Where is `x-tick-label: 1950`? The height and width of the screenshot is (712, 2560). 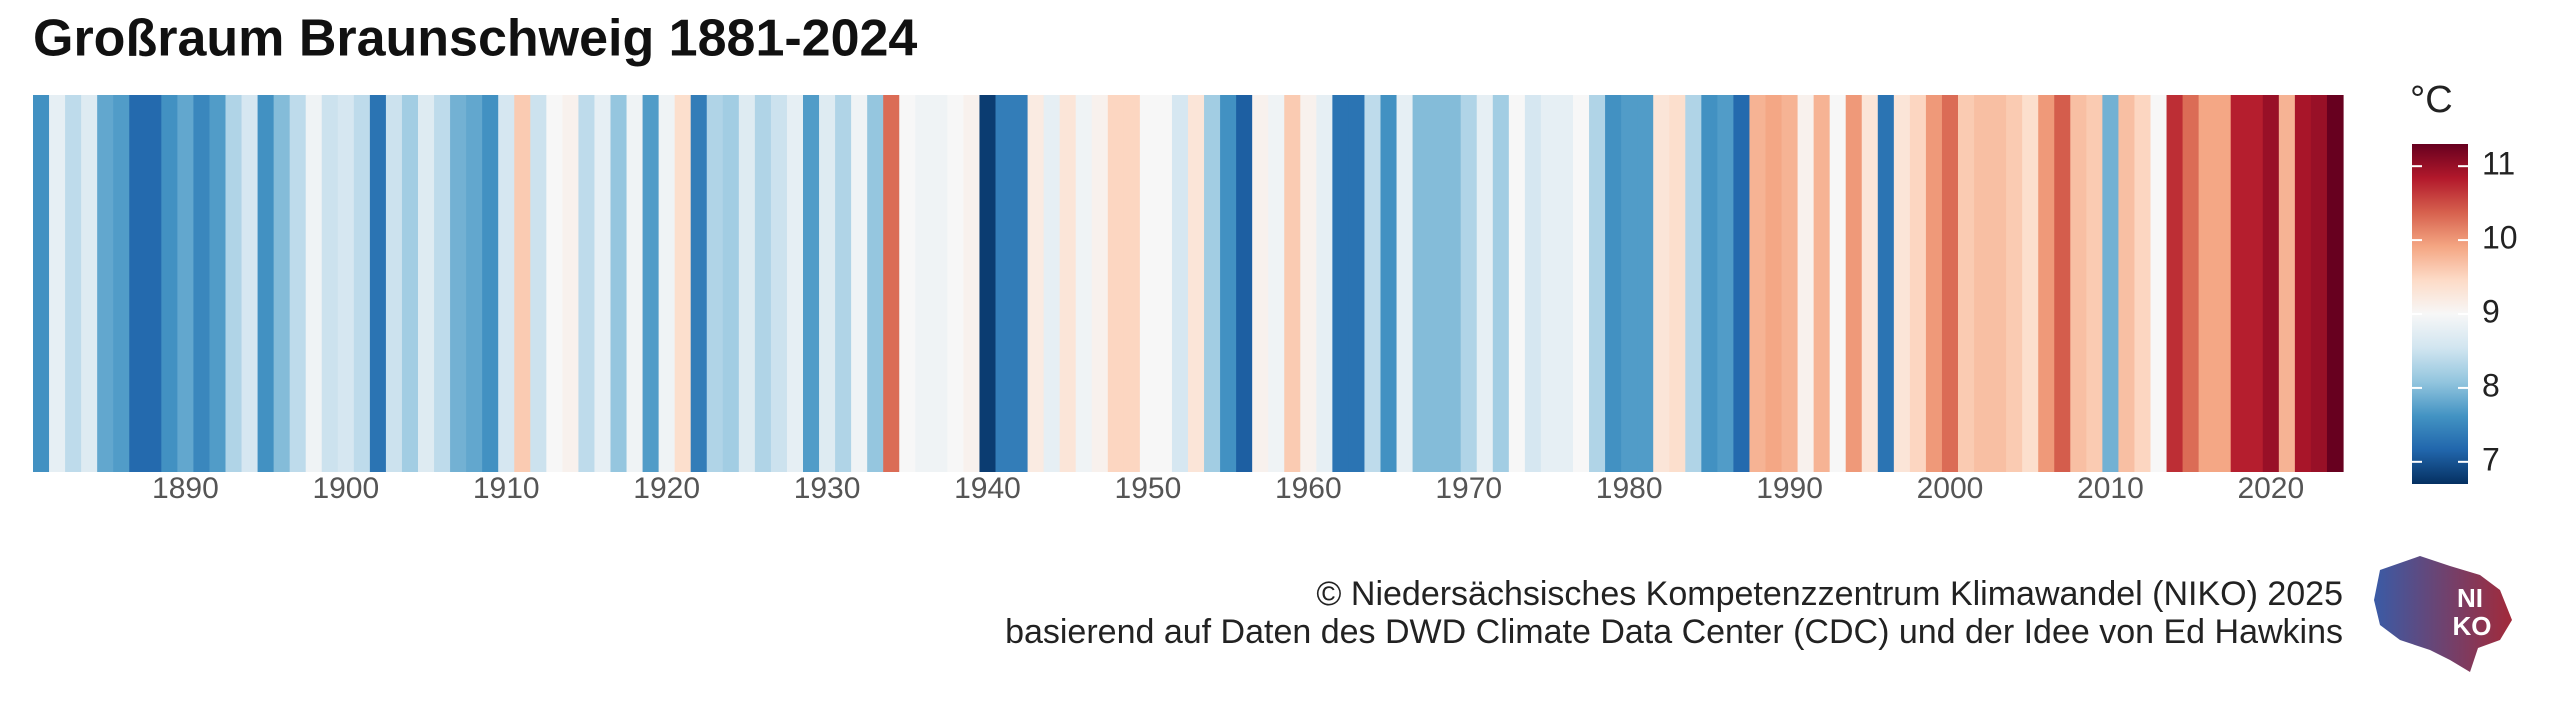 x-tick-label: 1950 is located at coordinates (1148, 488).